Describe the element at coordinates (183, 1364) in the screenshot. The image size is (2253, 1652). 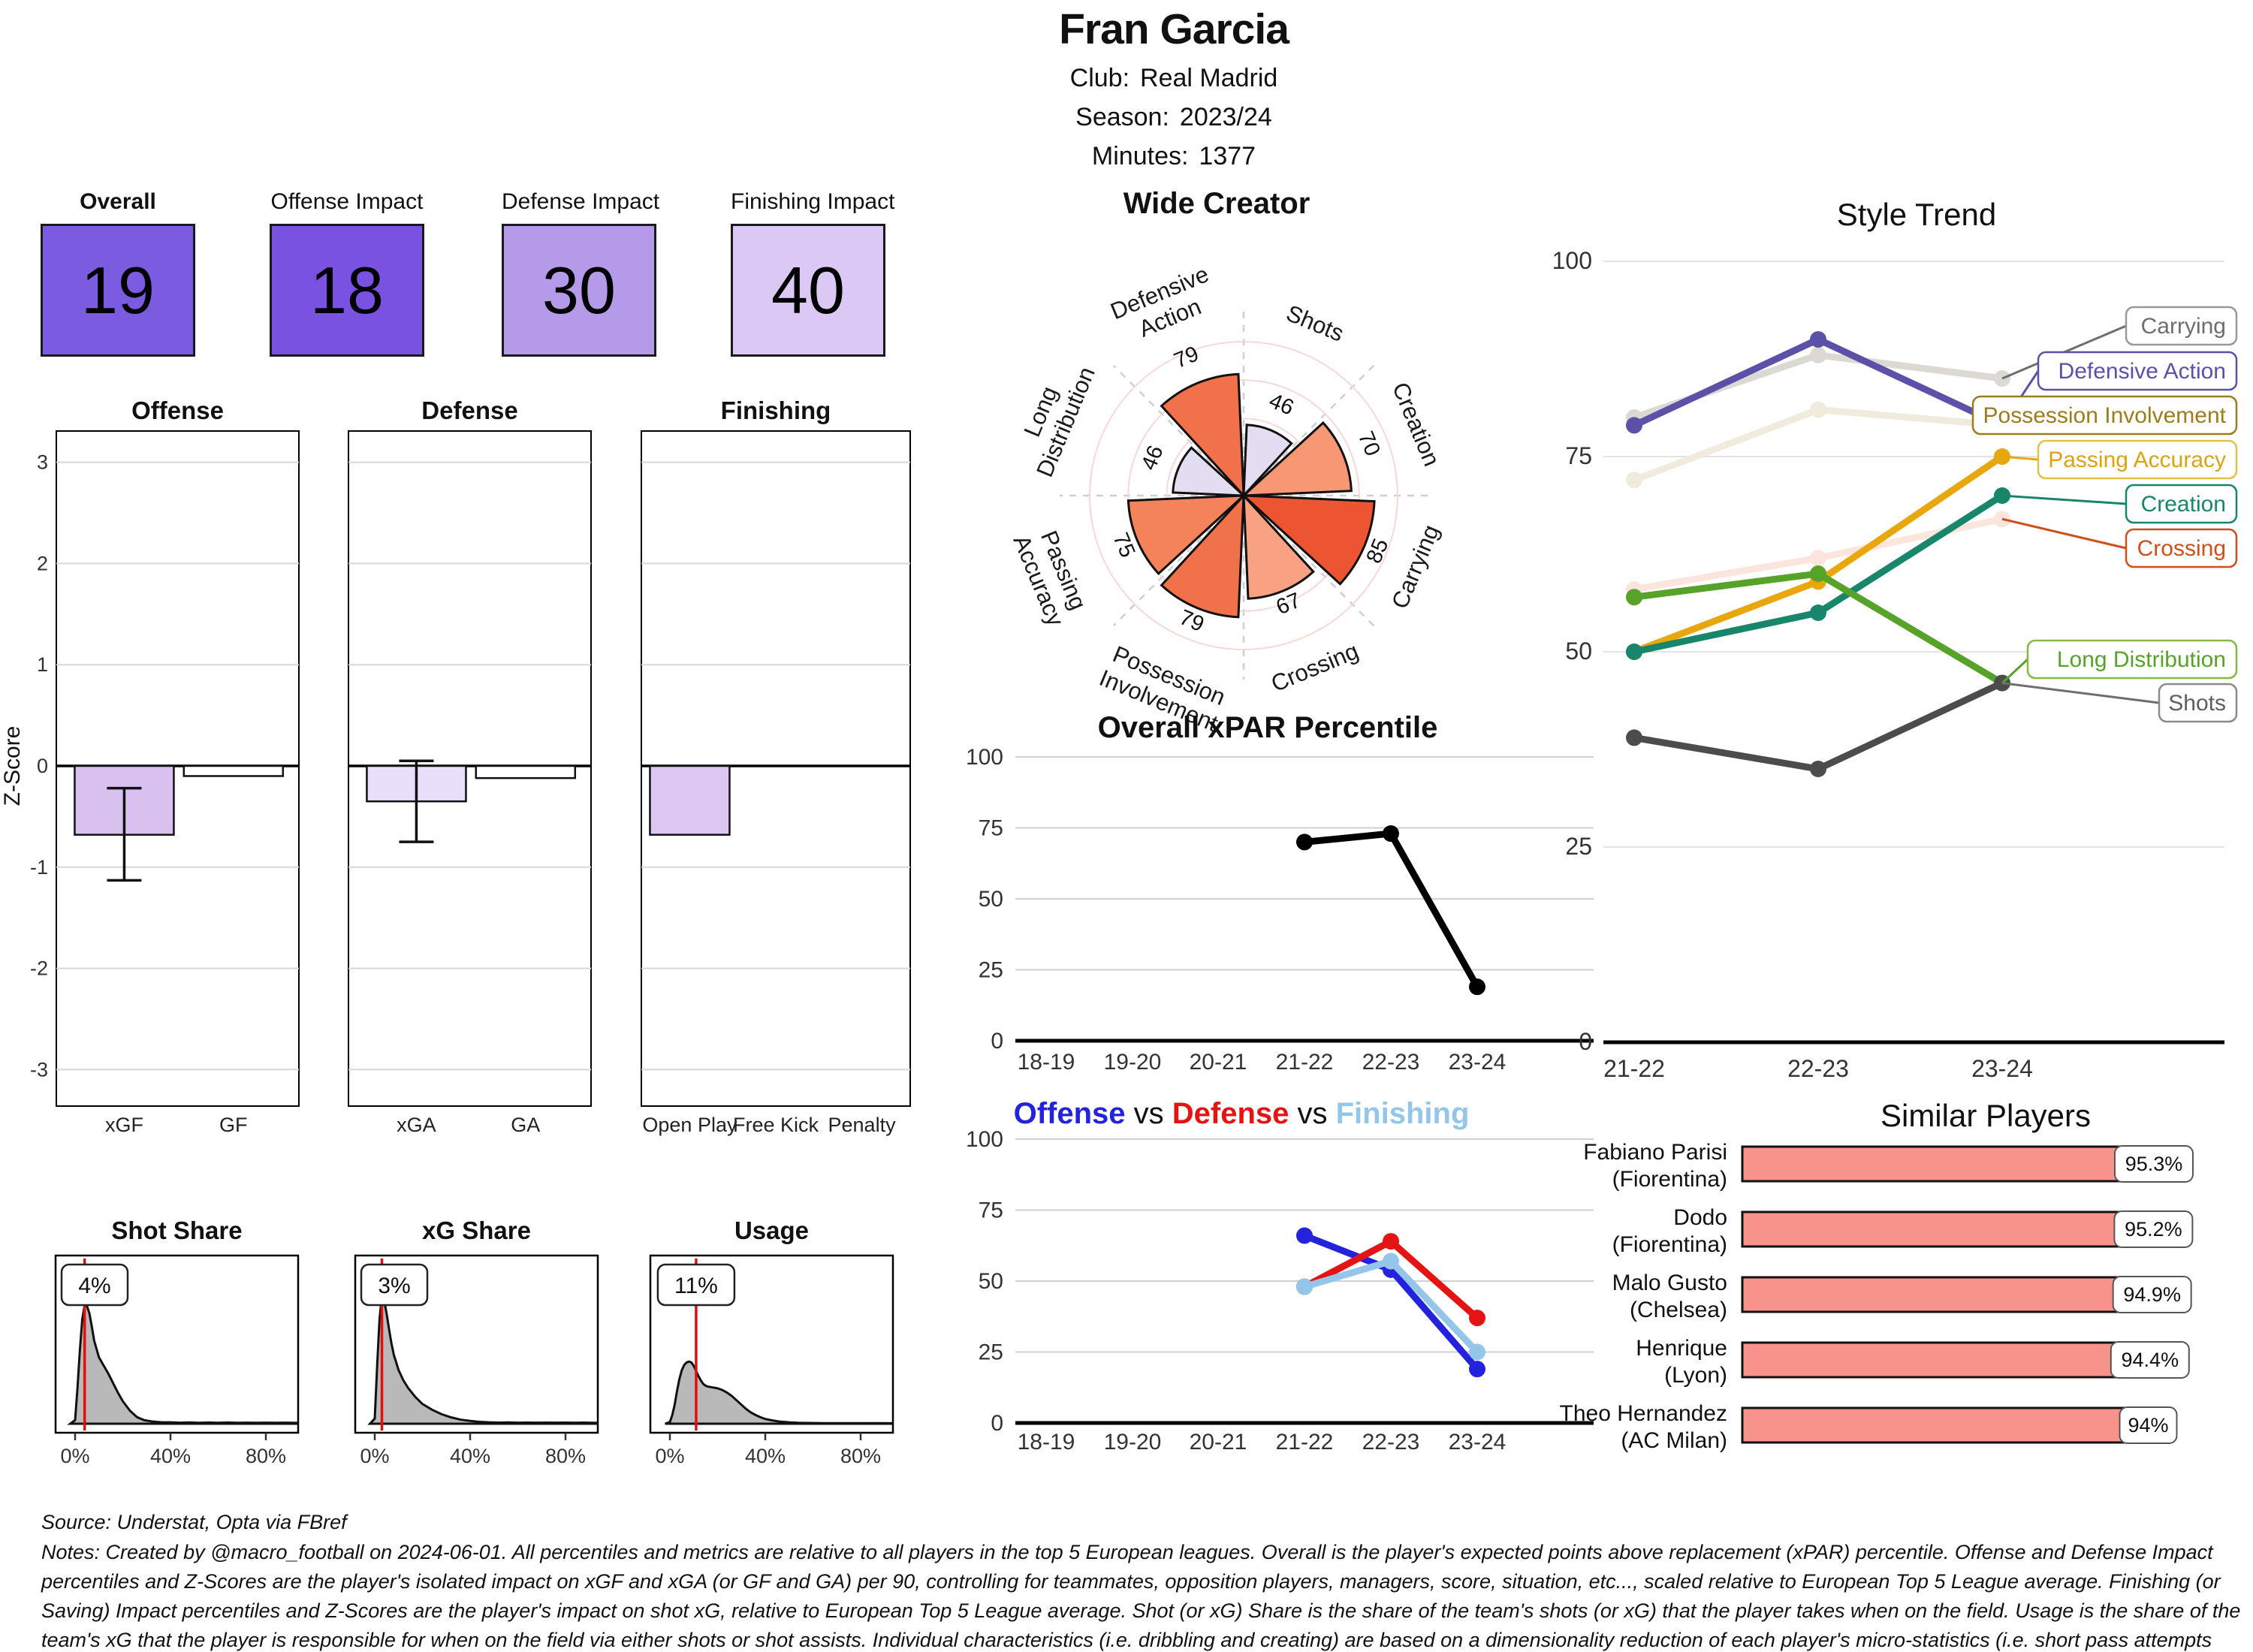
I see `density-curve-shot_share` at that location.